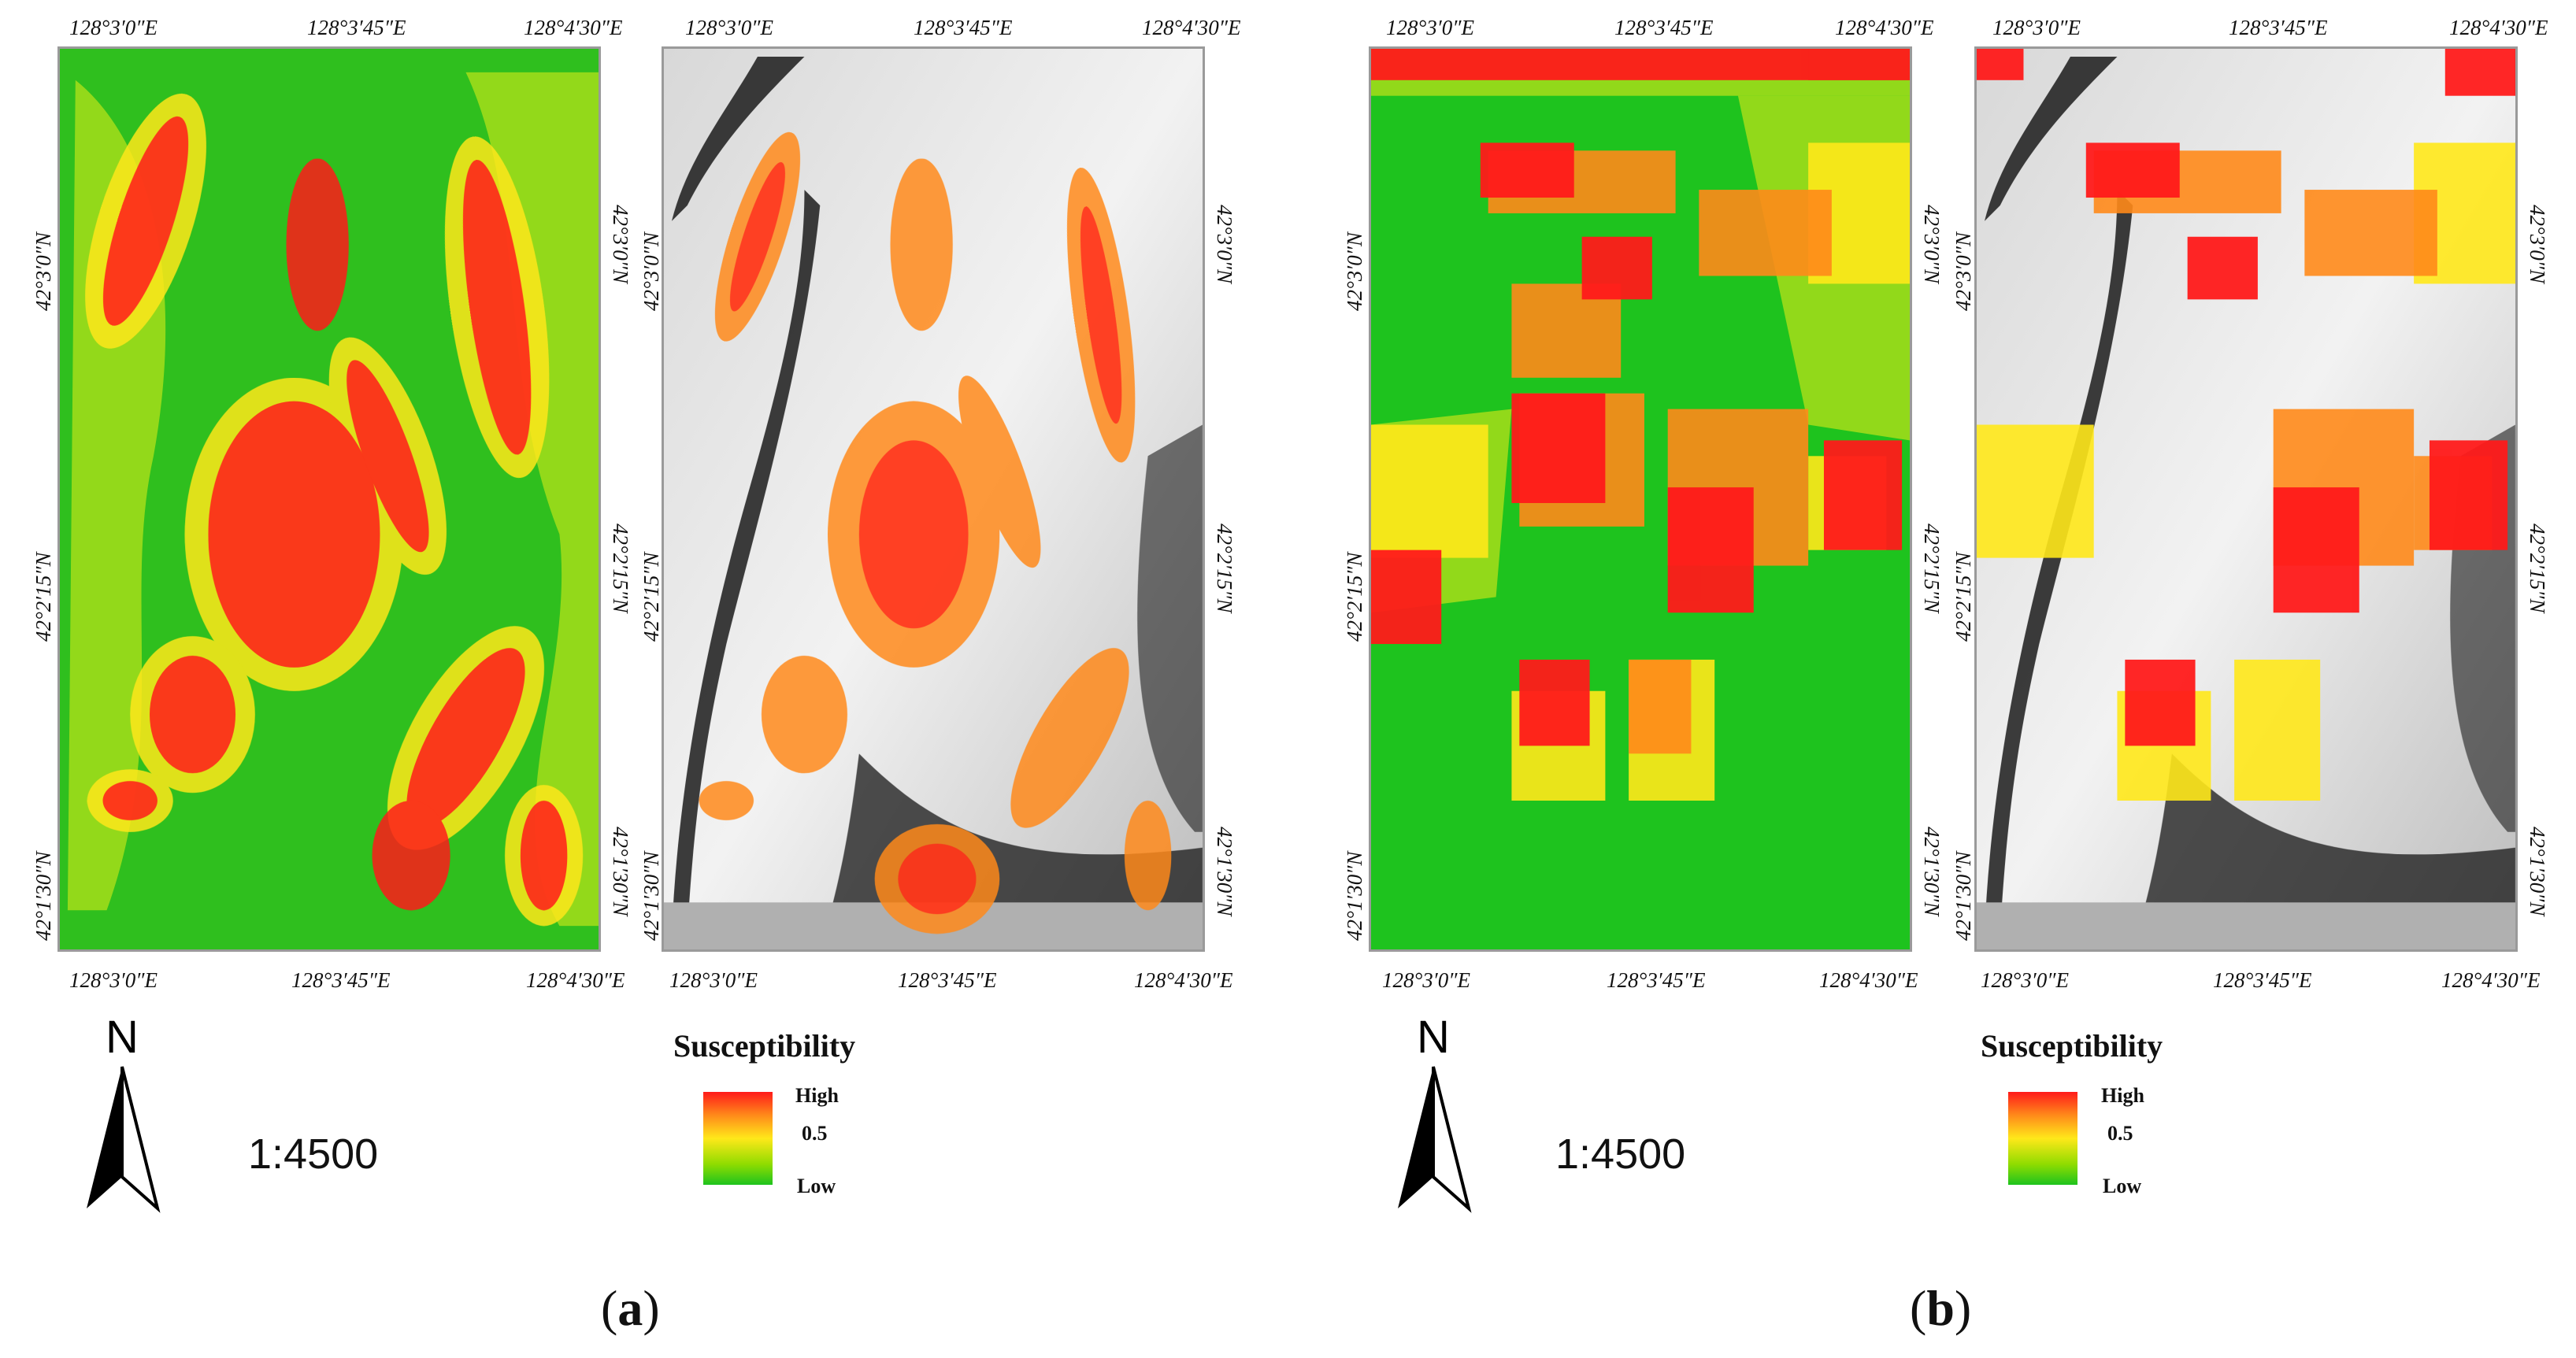 Image resolution: width=2576 pixels, height=1358 pixels. I want to click on lon-label-bottom-west-1: 128°3′0″E, so click(113, 980).